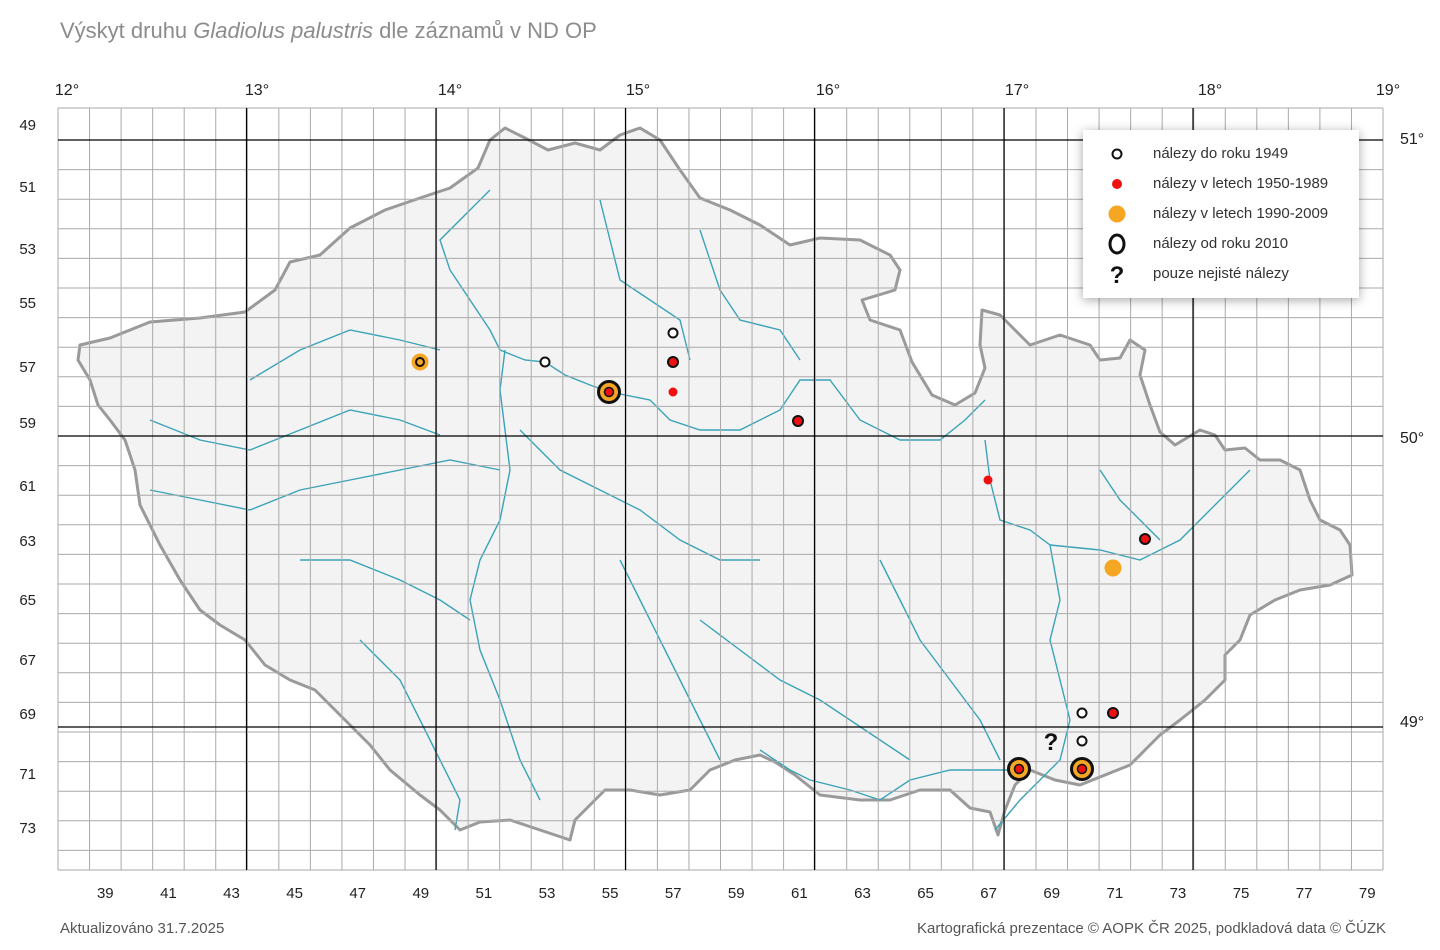  I want to click on row-tick-label: 69, so click(27, 714).